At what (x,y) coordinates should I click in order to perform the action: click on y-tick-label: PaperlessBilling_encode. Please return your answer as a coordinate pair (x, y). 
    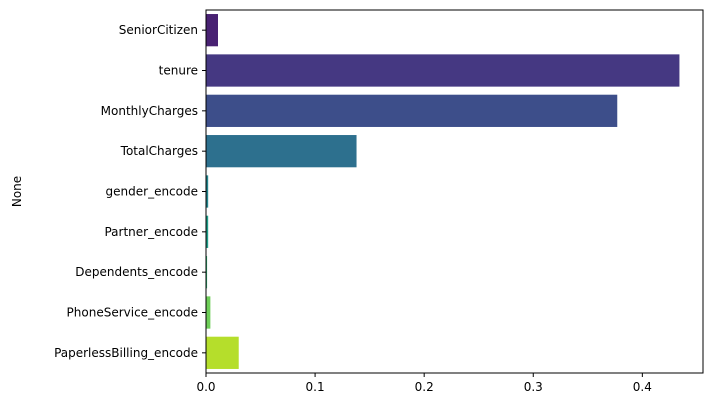
    Looking at the image, I should click on (126, 353).